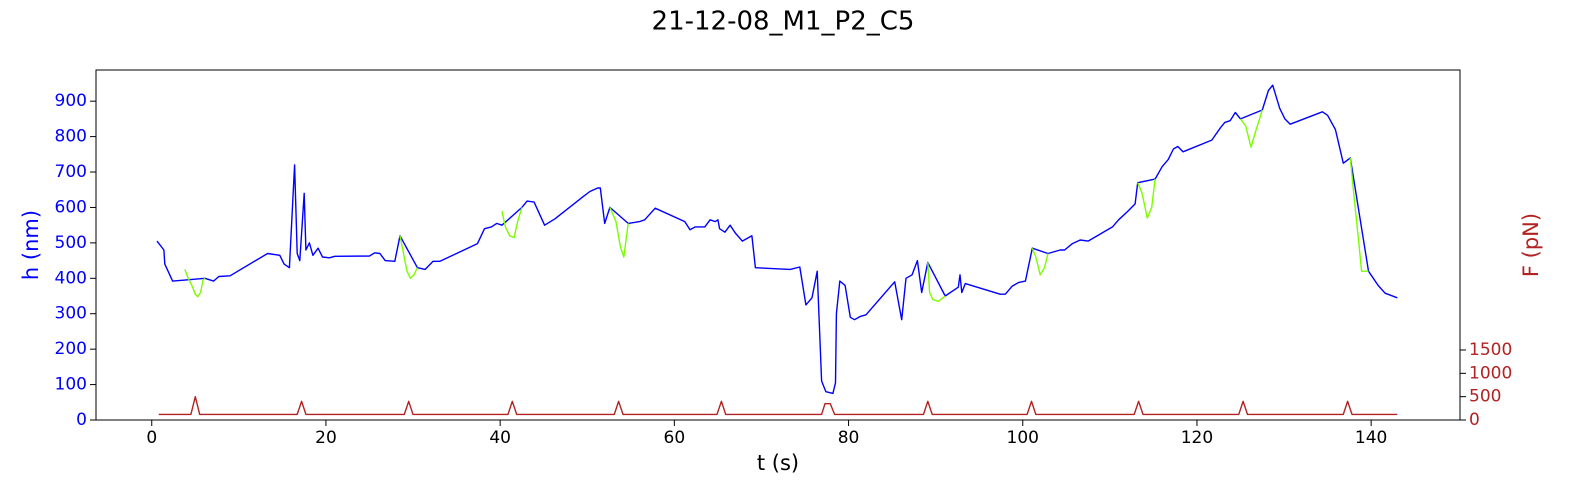 Image resolution: width=1573 pixels, height=504 pixels. Describe the element at coordinates (778, 406) in the screenshot. I see `data-line` at that location.